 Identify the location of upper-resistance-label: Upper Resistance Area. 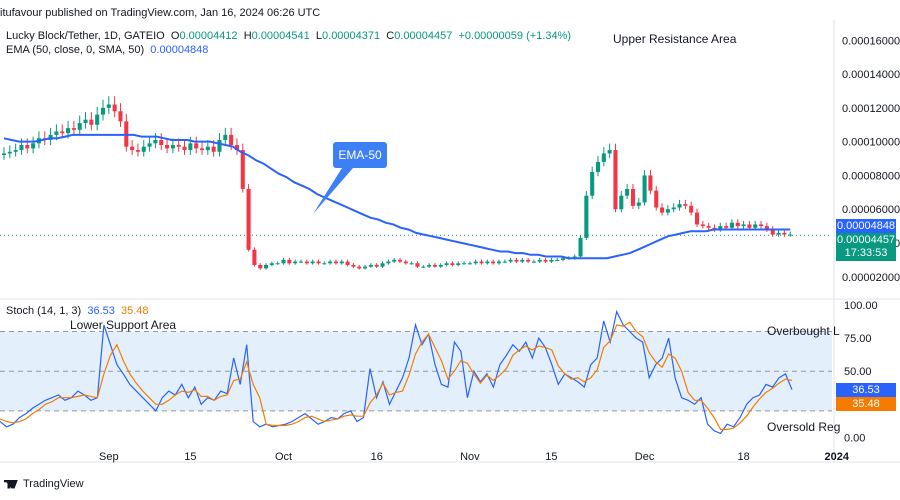
(675, 39).